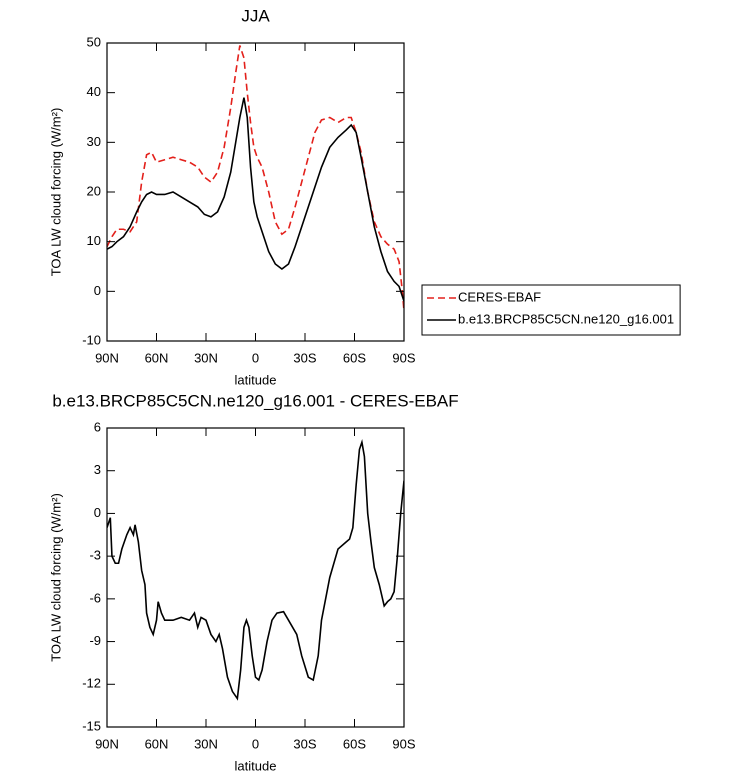  I want to click on legend-label: b.e13.BRCP85C5CN.ne120_g16.001, so click(566, 318).